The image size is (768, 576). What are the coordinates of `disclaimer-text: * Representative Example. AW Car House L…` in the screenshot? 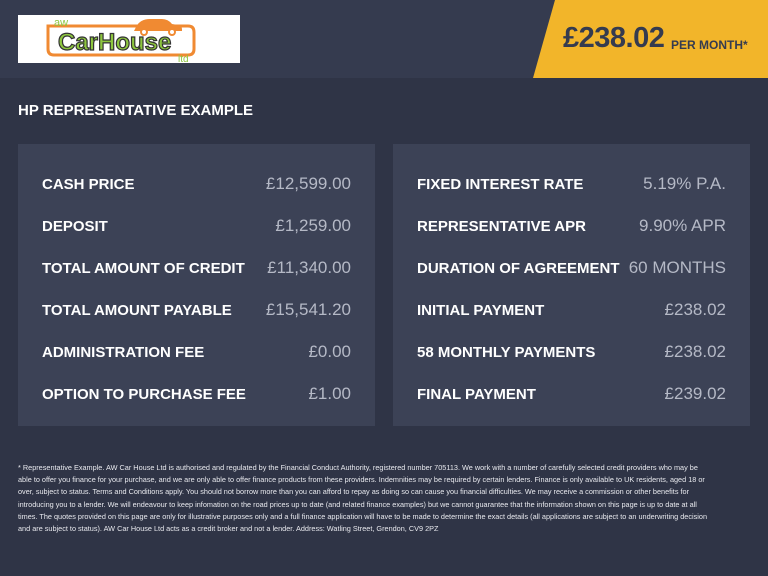 It's located at (363, 498).